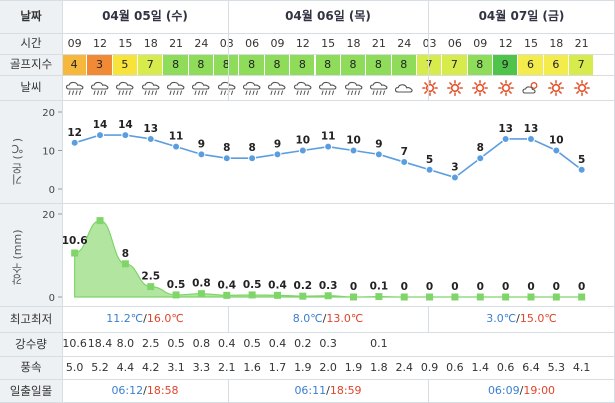  I want to click on rain-amount-cell: 0.5, so click(176, 343).